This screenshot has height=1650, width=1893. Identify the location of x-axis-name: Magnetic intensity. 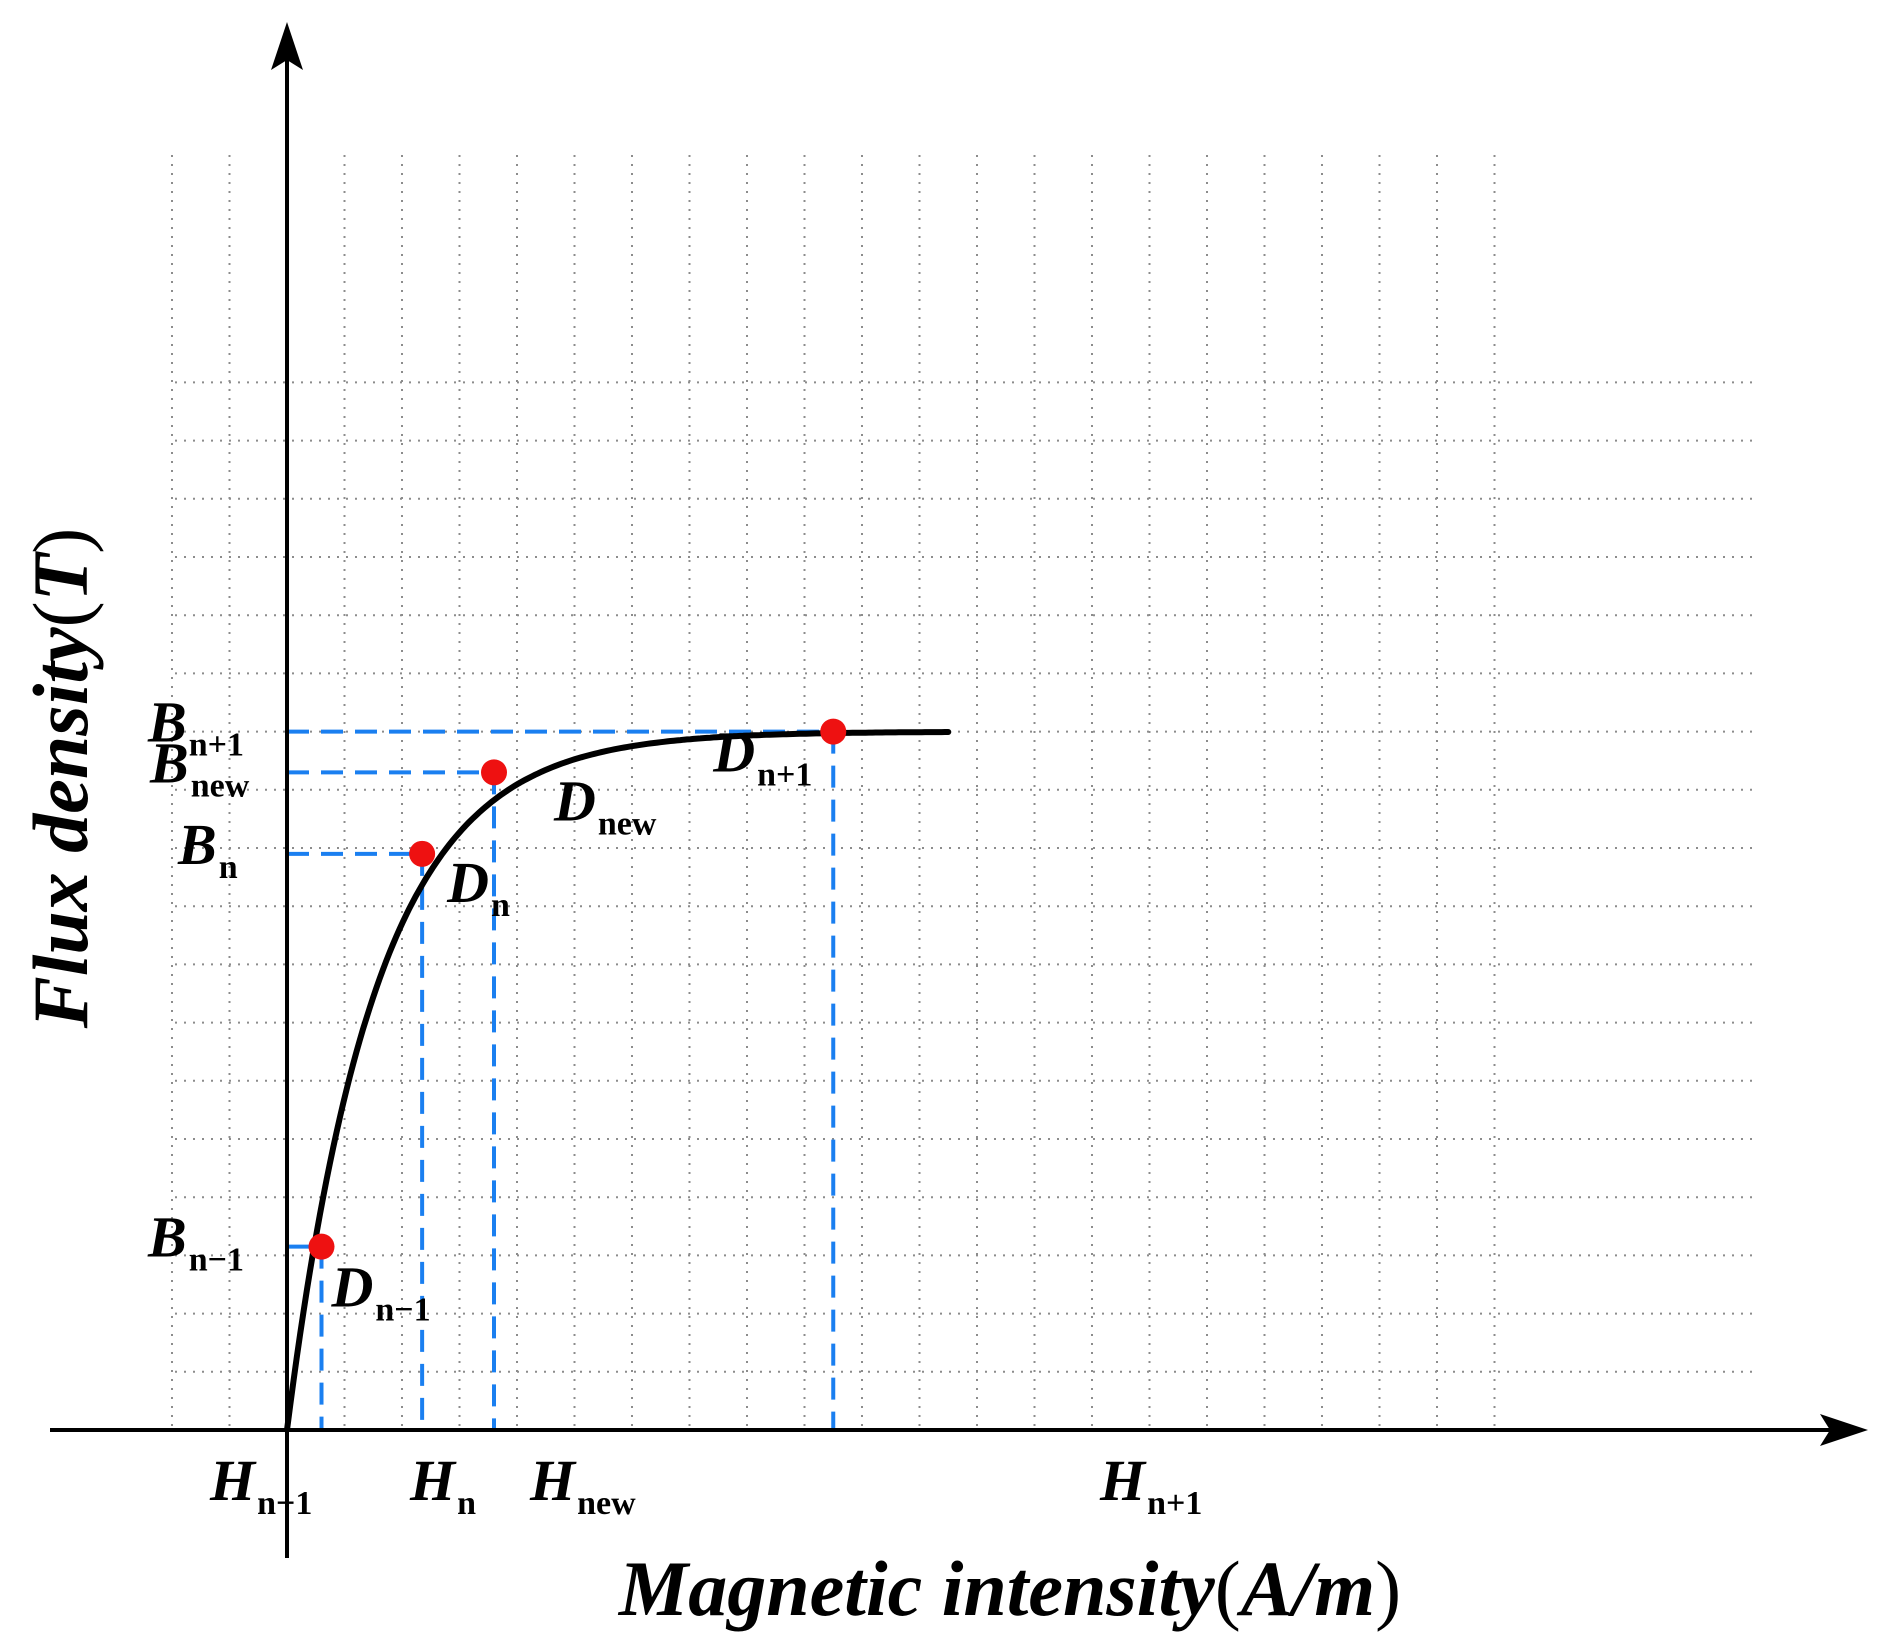
(916, 1588).